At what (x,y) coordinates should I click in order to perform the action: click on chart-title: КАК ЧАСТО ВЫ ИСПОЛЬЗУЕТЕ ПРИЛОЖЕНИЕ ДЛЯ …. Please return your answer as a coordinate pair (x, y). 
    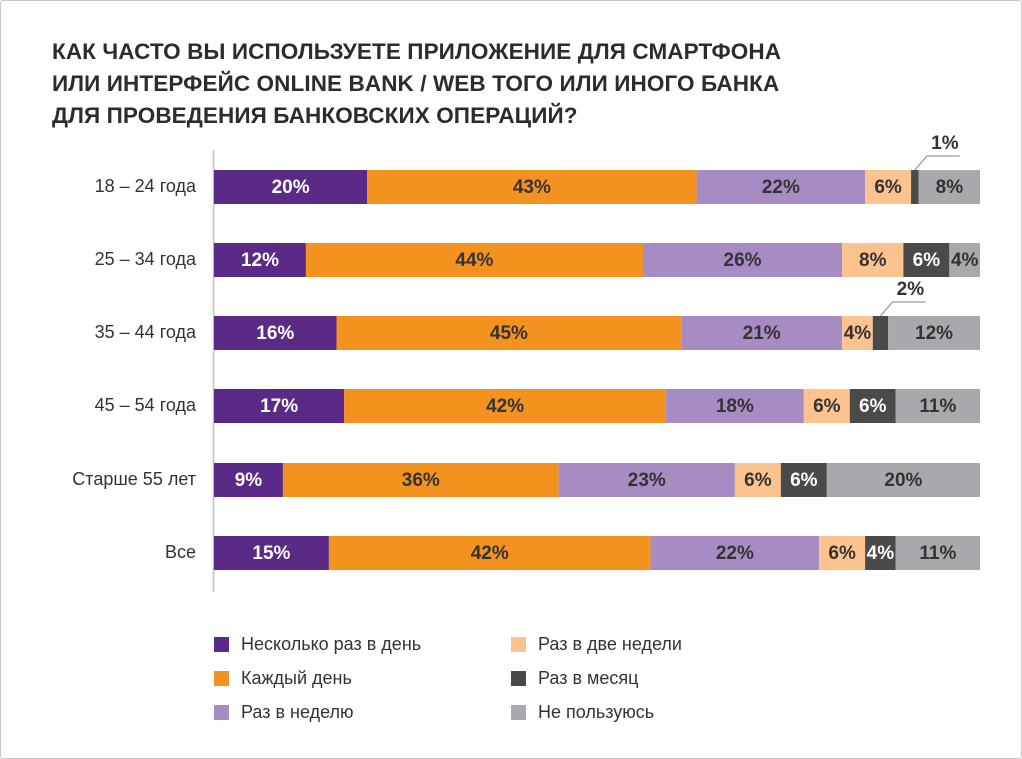
    Looking at the image, I should click on (492, 84).